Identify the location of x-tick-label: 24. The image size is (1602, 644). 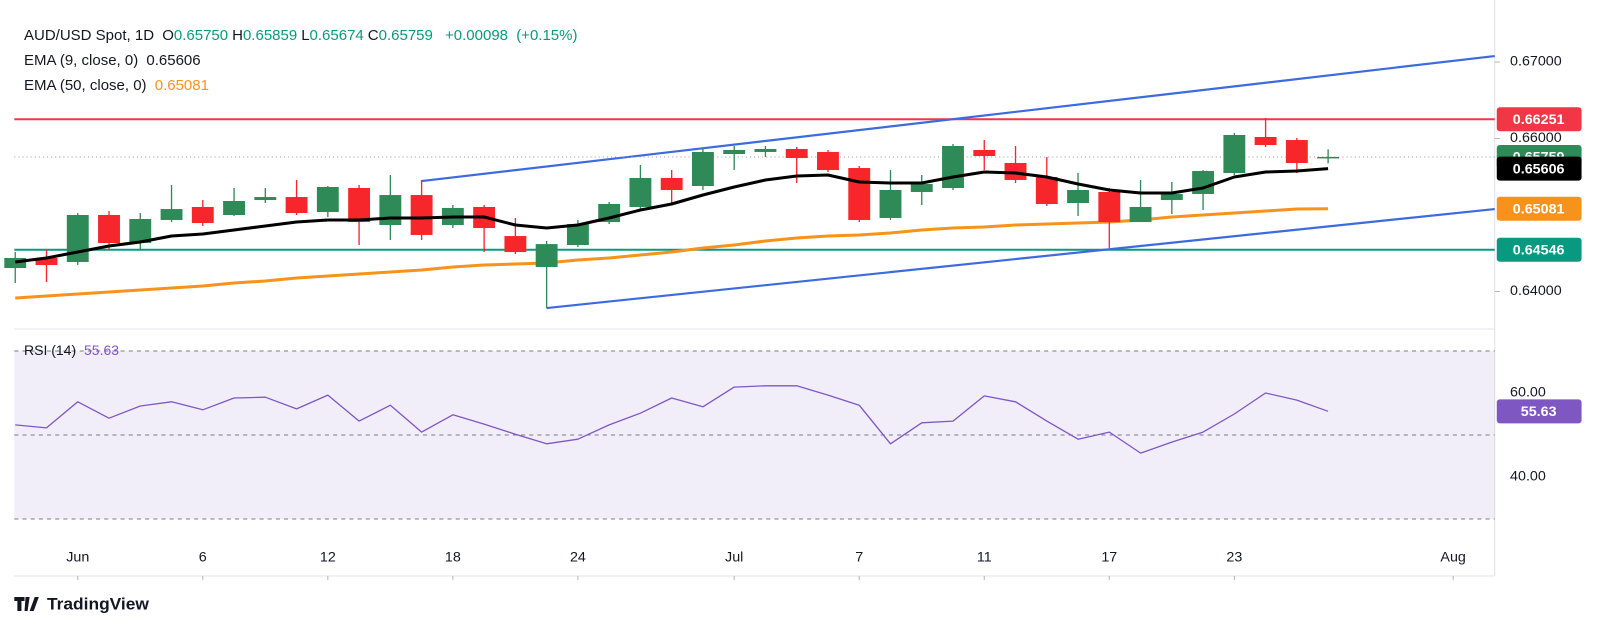
(578, 557).